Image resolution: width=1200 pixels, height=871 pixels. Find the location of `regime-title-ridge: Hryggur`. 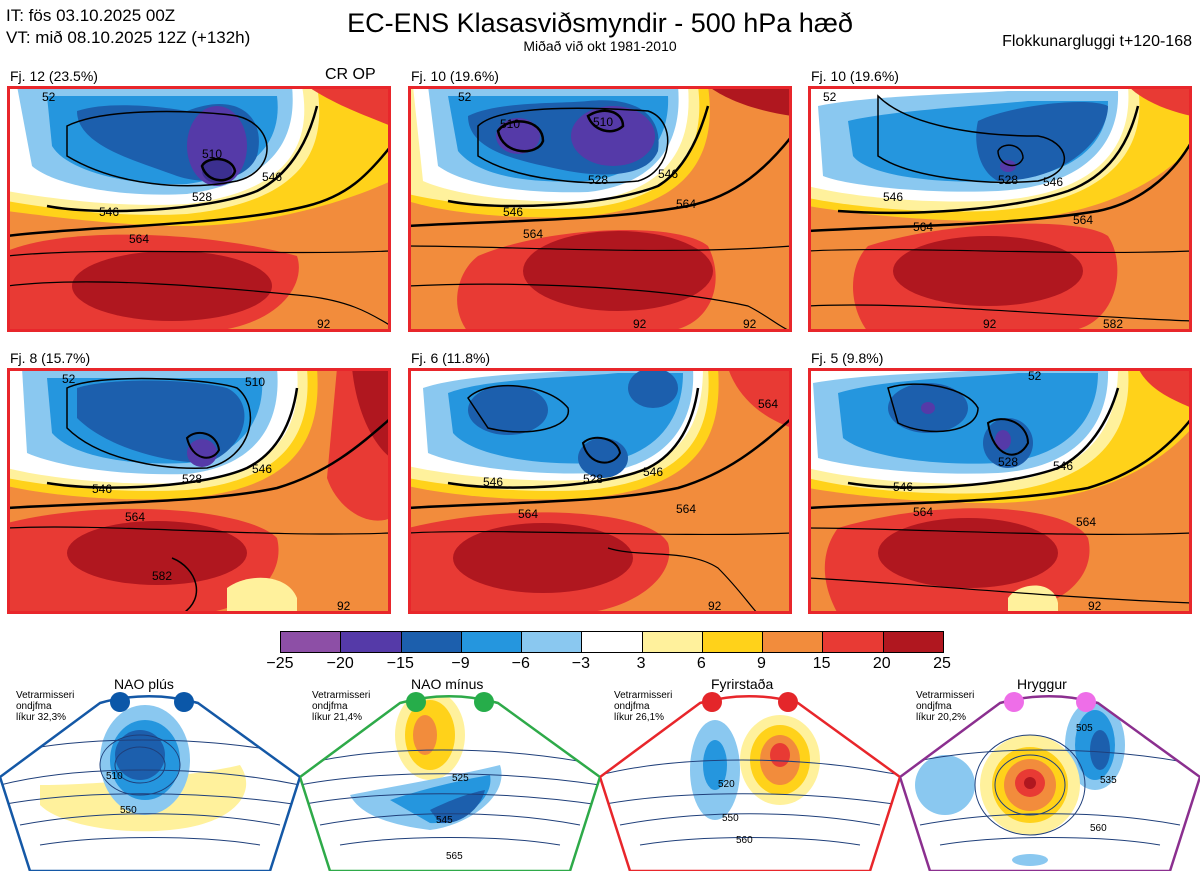

regime-title-ridge: Hryggur is located at coordinates (1042, 684).